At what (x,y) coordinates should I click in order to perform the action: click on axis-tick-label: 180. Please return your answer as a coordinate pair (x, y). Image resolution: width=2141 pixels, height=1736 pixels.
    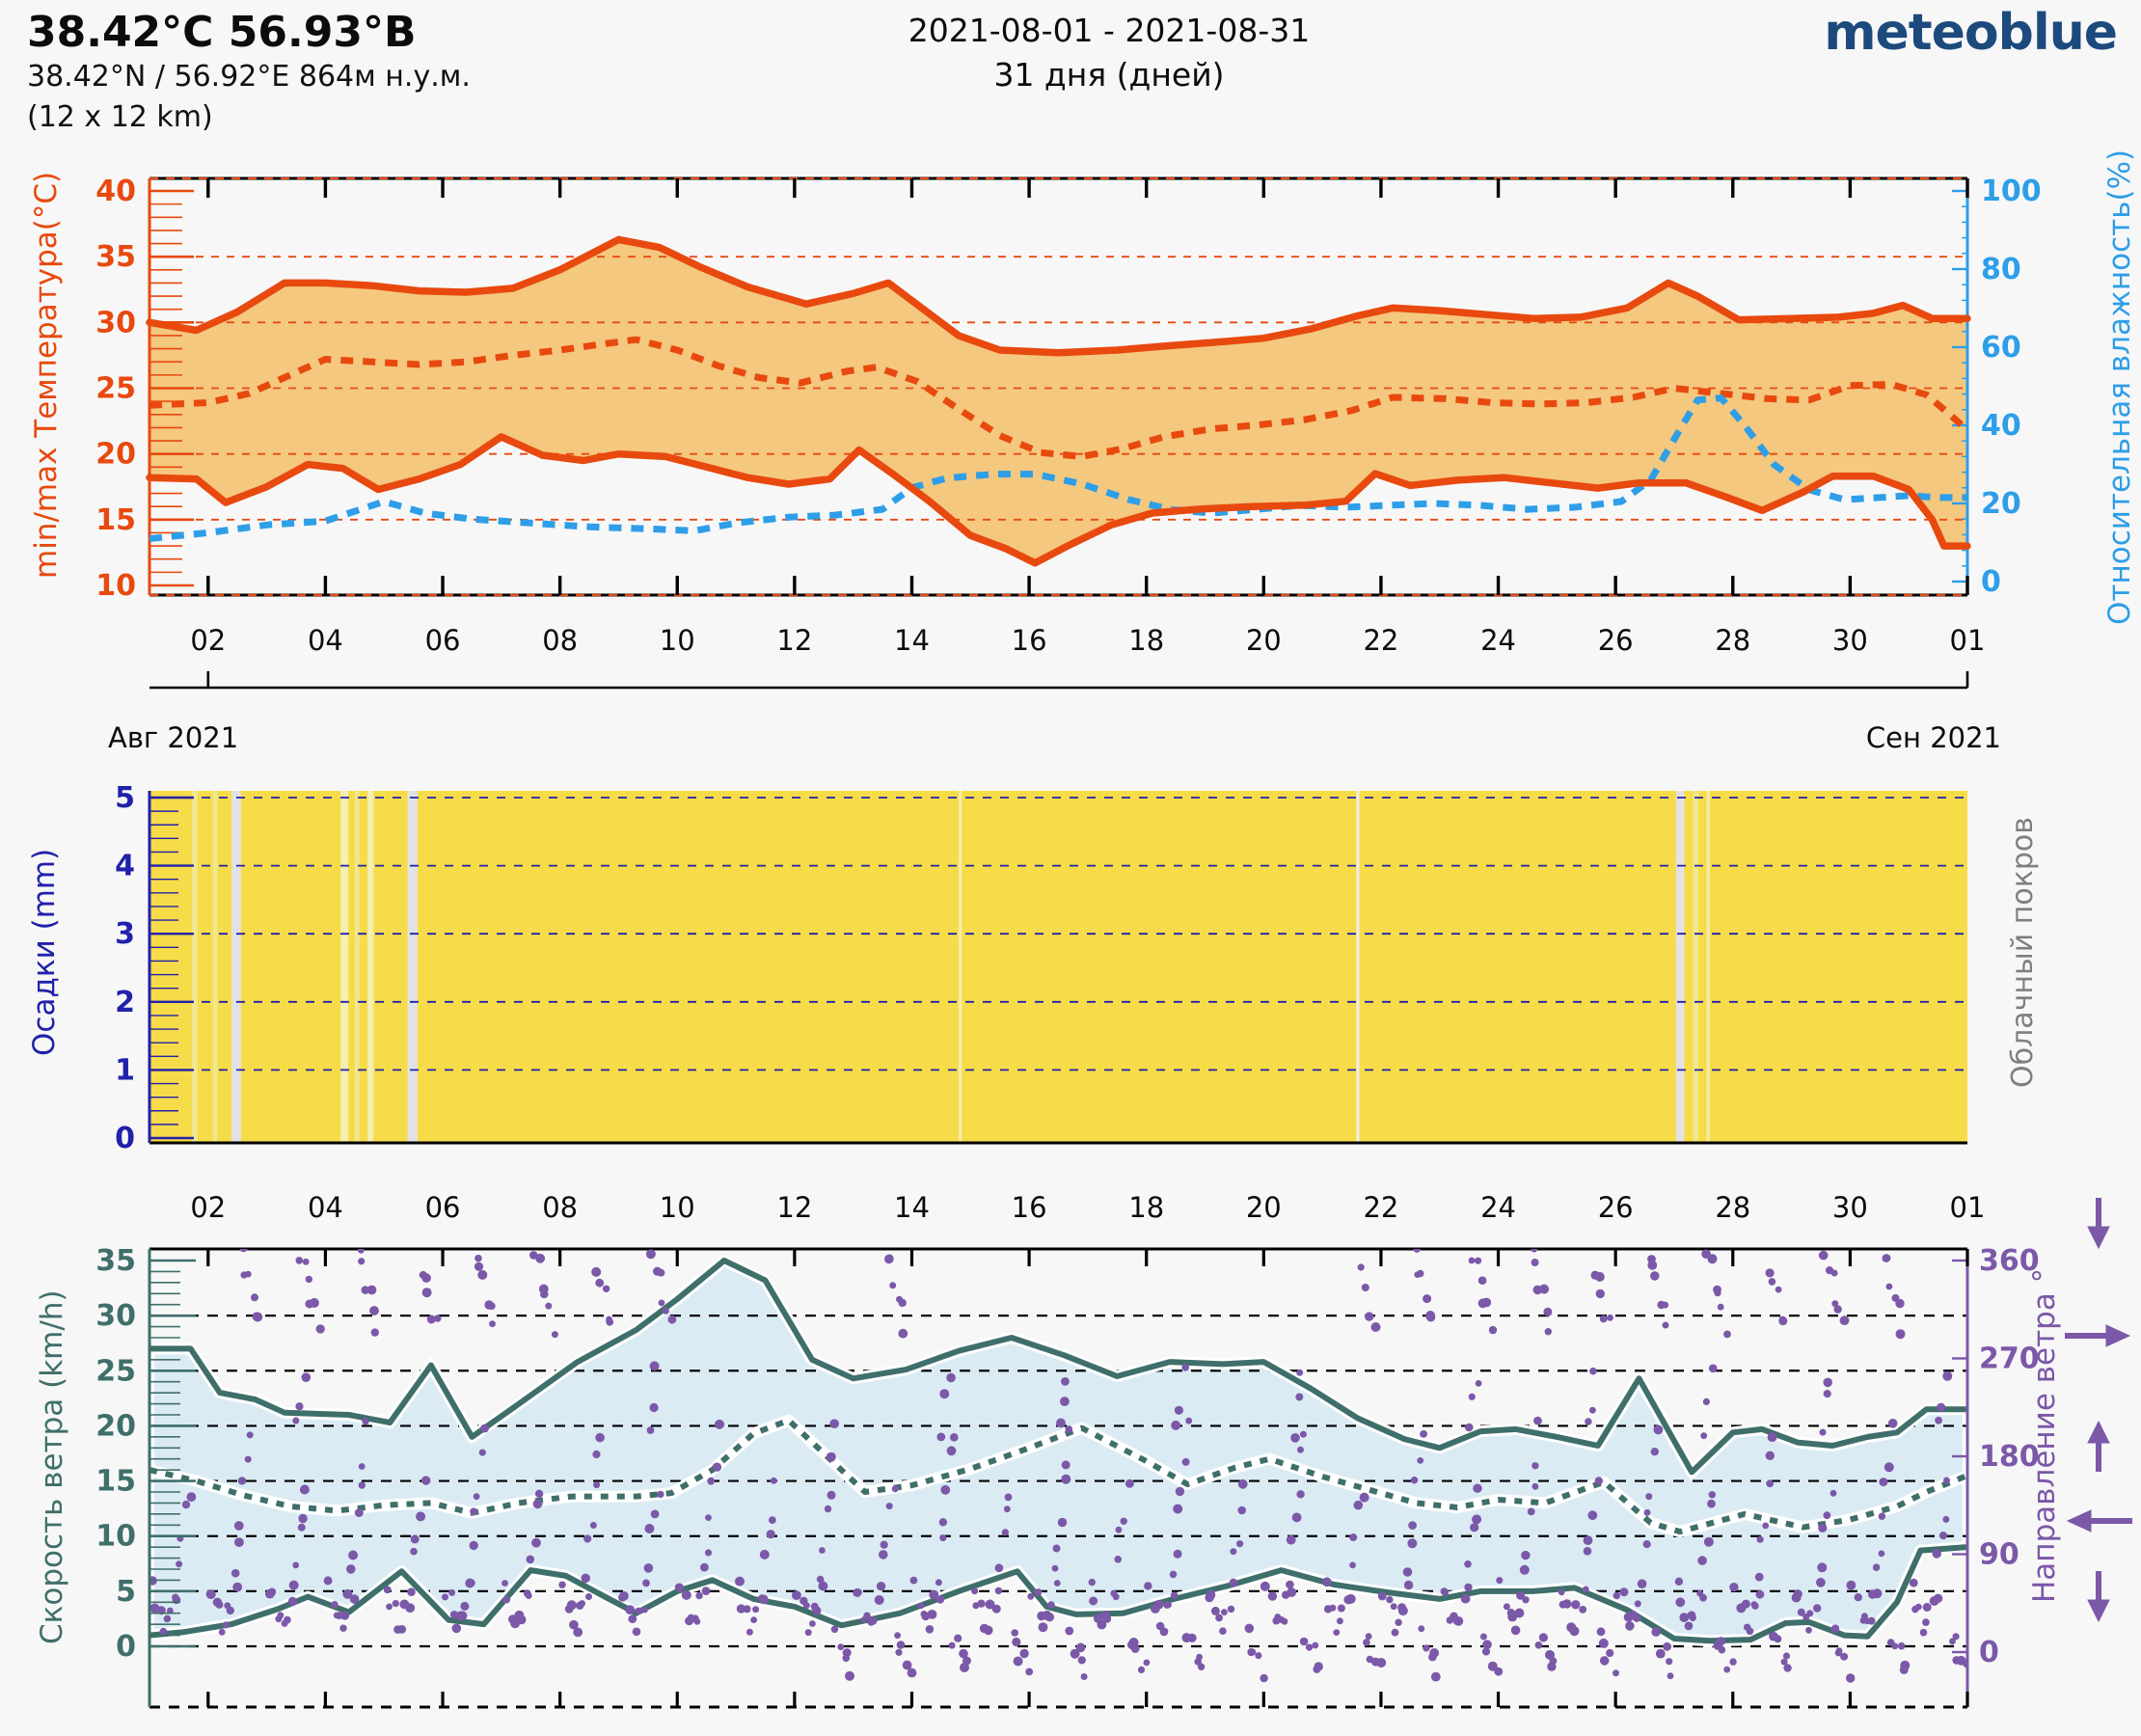
    Looking at the image, I should click on (2009, 1457).